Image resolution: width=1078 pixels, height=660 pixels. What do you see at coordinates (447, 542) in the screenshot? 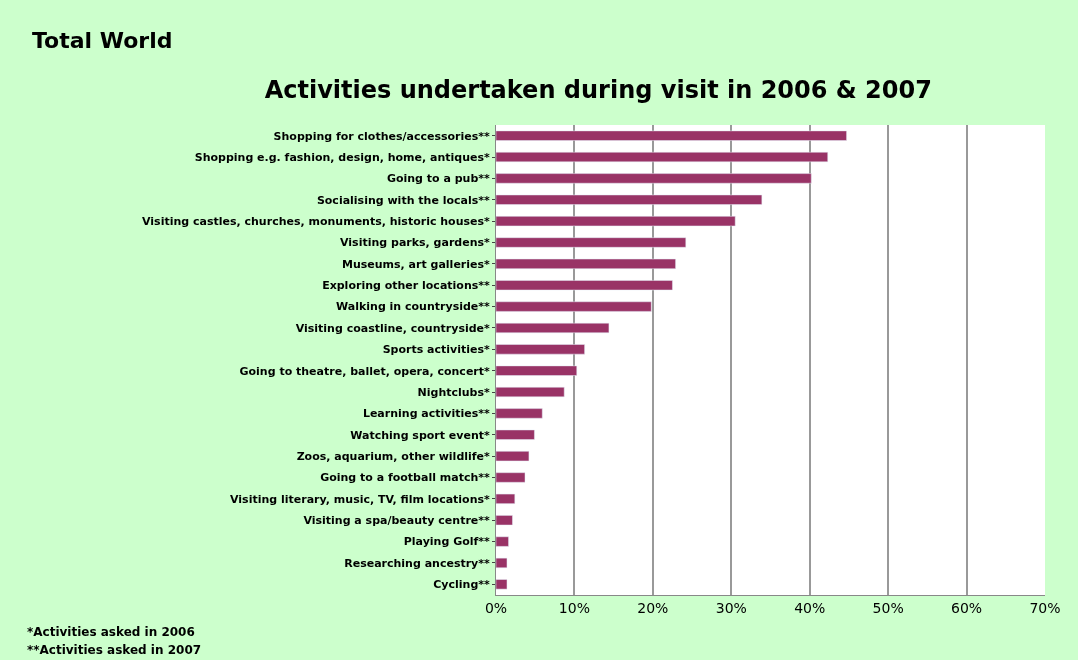
I see `y-tick-label: Playing Golf**` at bounding box center [447, 542].